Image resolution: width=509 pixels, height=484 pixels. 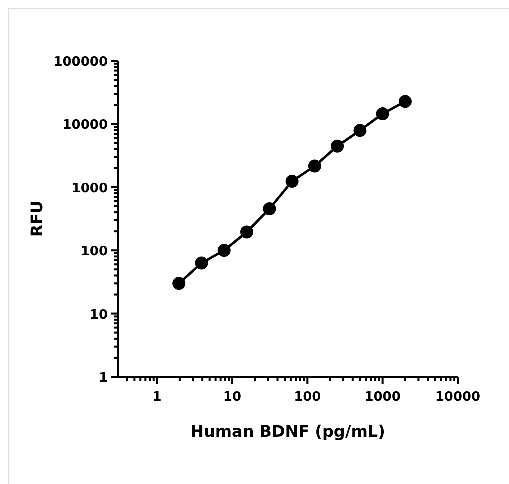 What do you see at coordinates (103, 378) in the screenshot?
I see `y-tick-label: 1` at bounding box center [103, 378].